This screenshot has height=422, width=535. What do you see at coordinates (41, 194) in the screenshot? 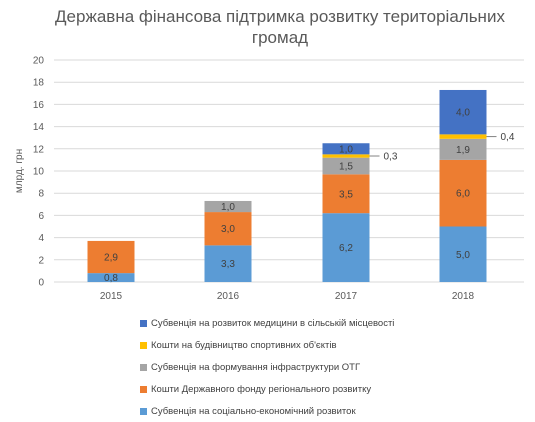
I see `y-tick-label: 8` at bounding box center [41, 194].